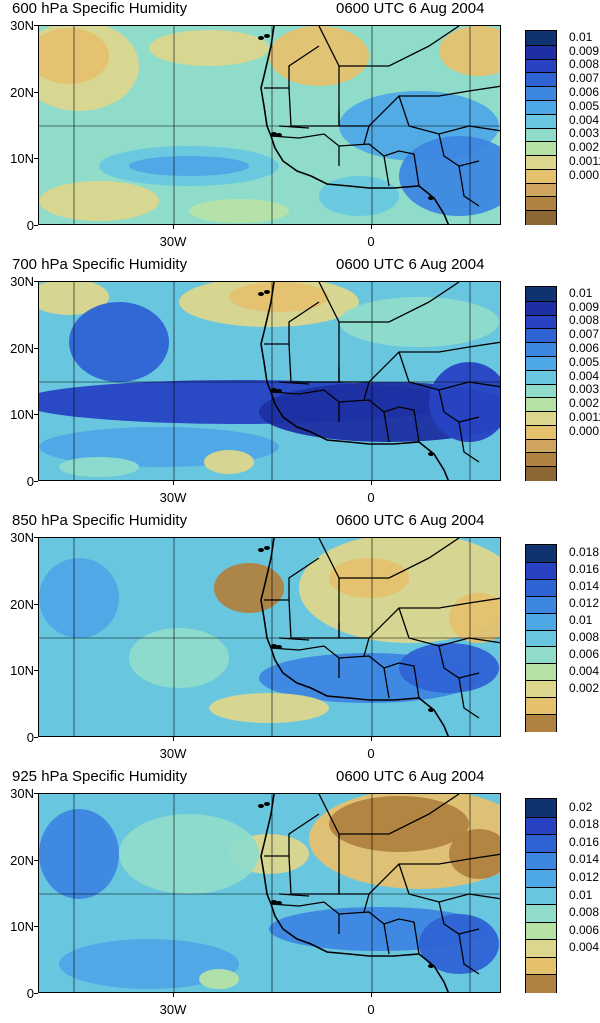 This screenshot has height=1023, width=600. I want to click on colorbar-label: 0.0091, so click(584, 50).